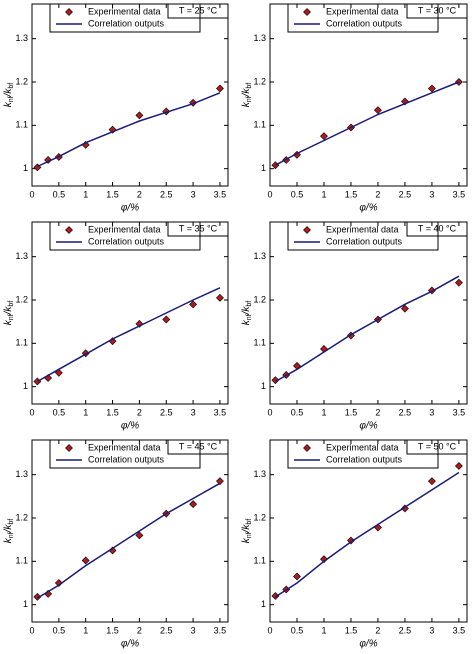 Image resolution: width=474 pixels, height=654 pixels. What do you see at coordinates (437, 10) in the screenshot?
I see `annotation: T = 30 °C` at bounding box center [437, 10].